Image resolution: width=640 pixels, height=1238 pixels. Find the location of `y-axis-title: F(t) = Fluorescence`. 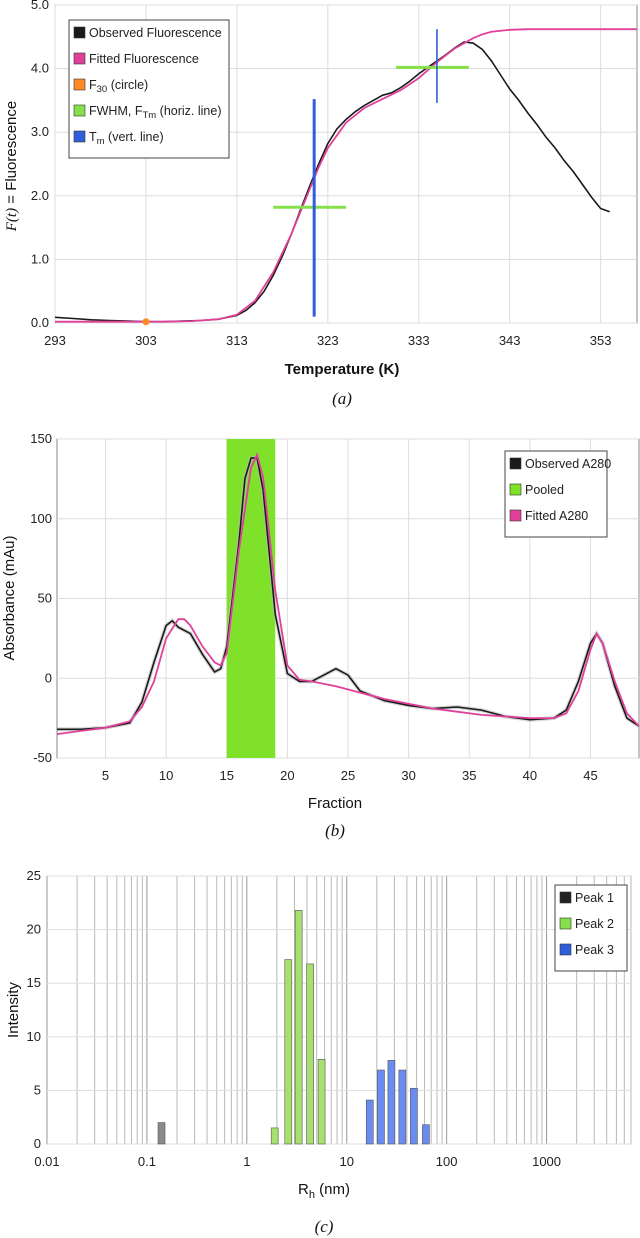

y-axis-title: F(t) = Fluorescence is located at coordinates (11, 166).